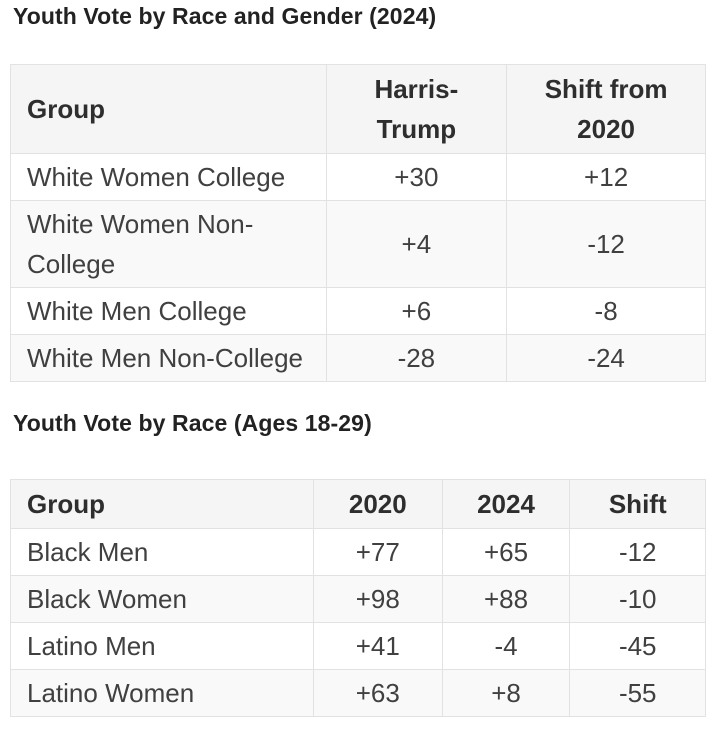  Describe the element at coordinates (168, 177) in the screenshot. I see `group-cell: White Women College` at that location.